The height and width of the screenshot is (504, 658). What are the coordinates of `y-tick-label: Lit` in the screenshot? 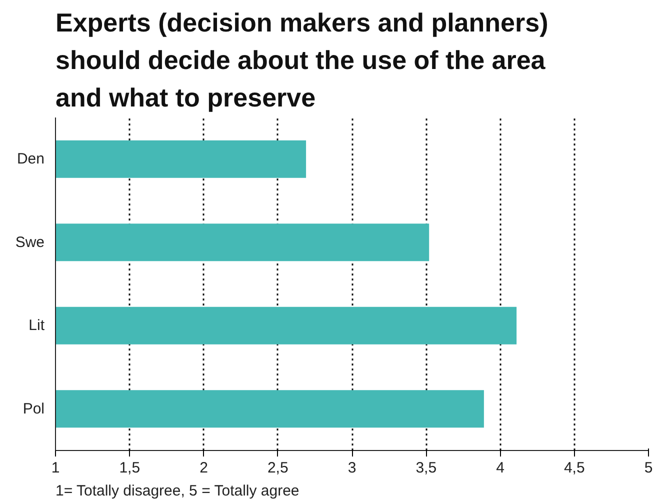 It's located at (37, 325).